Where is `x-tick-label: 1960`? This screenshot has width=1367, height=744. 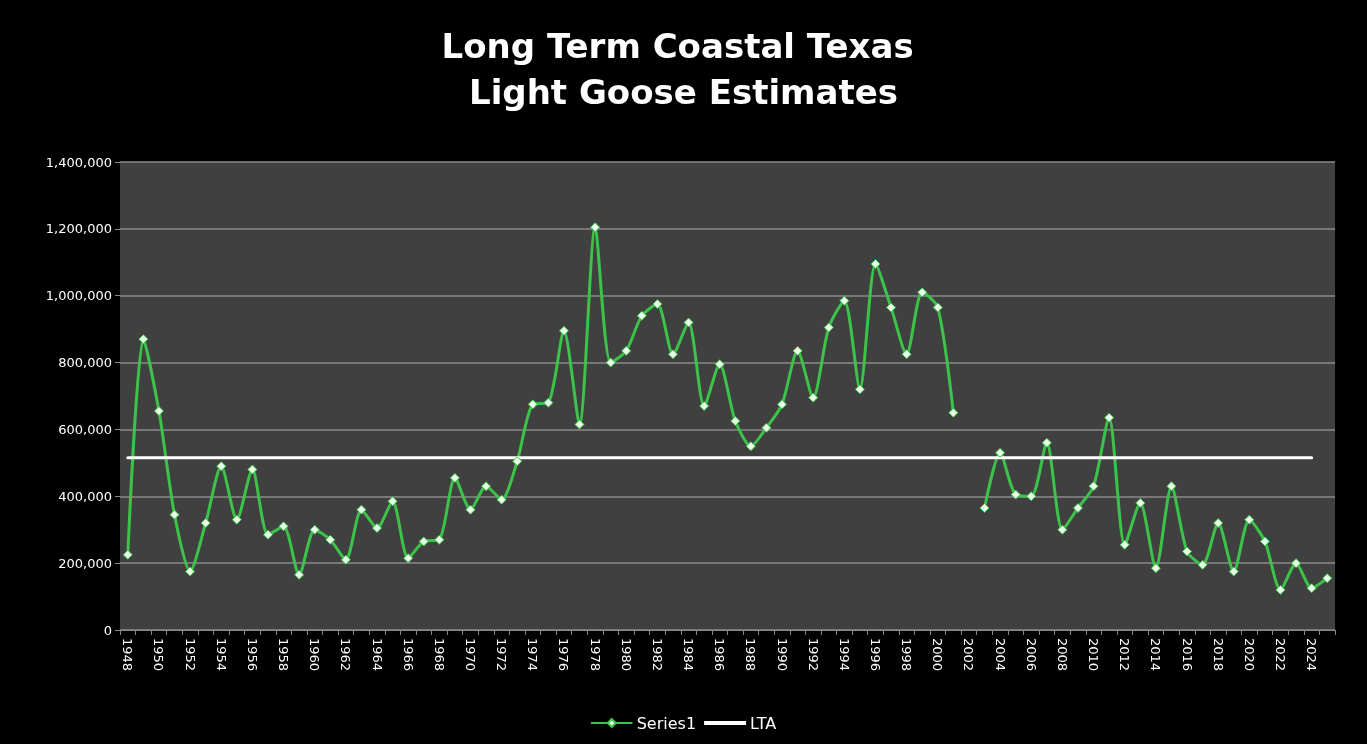 x-tick-label: 1960 is located at coordinates (315, 655).